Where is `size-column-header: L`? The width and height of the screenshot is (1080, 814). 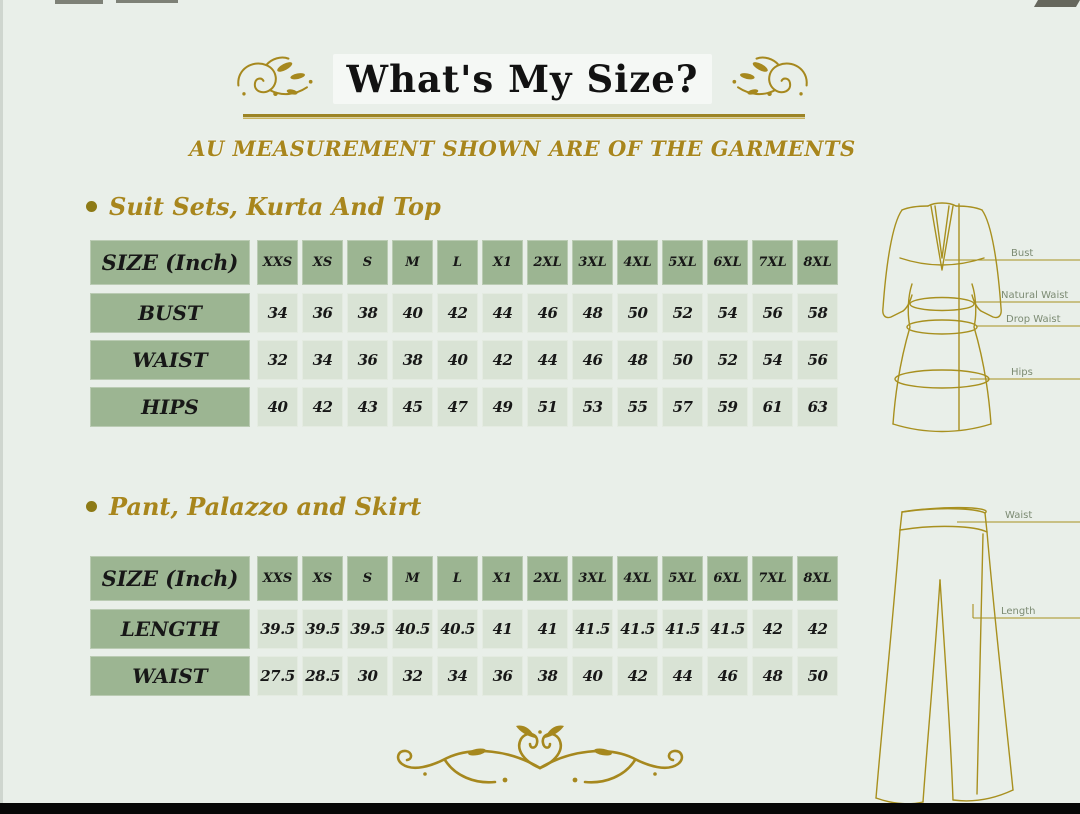
size-column-header: L is located at coordinates (457, 578).